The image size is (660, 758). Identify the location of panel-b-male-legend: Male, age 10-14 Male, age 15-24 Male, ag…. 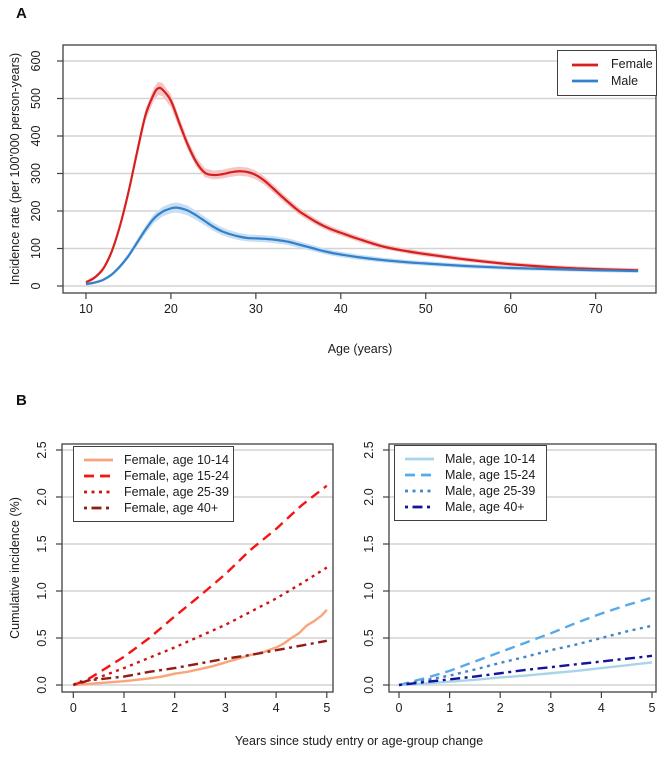
(470, 483).